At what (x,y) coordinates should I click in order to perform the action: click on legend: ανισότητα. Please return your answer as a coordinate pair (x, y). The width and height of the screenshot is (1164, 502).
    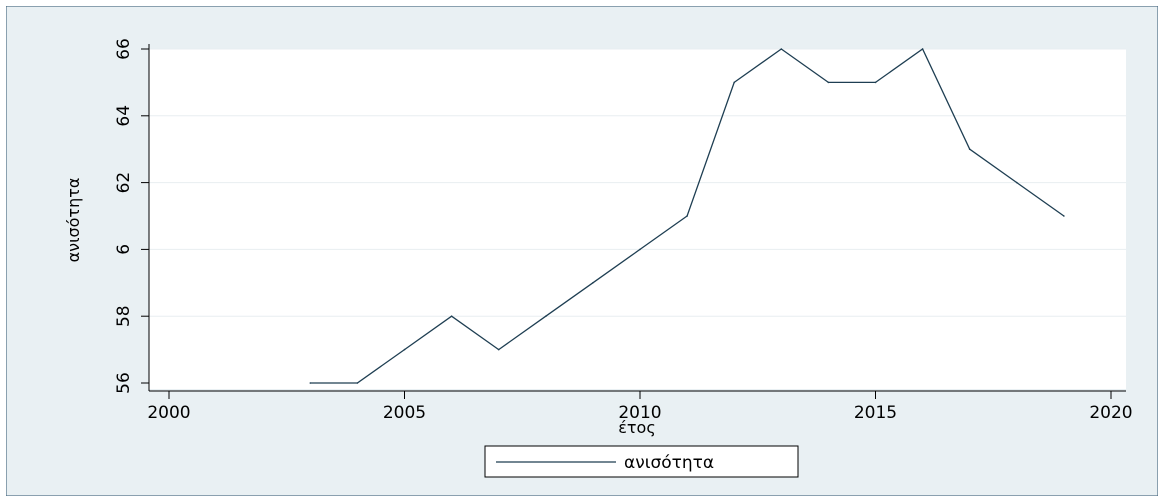
    Looking at the image, I should click on (641, 461).